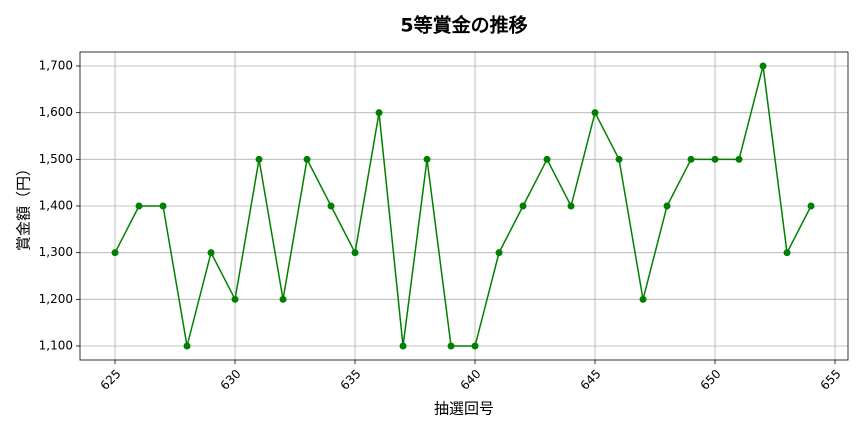 The height and width of the screenshot is (432, 864). I want to click on x-tick-label: 650, so click(711, 380).